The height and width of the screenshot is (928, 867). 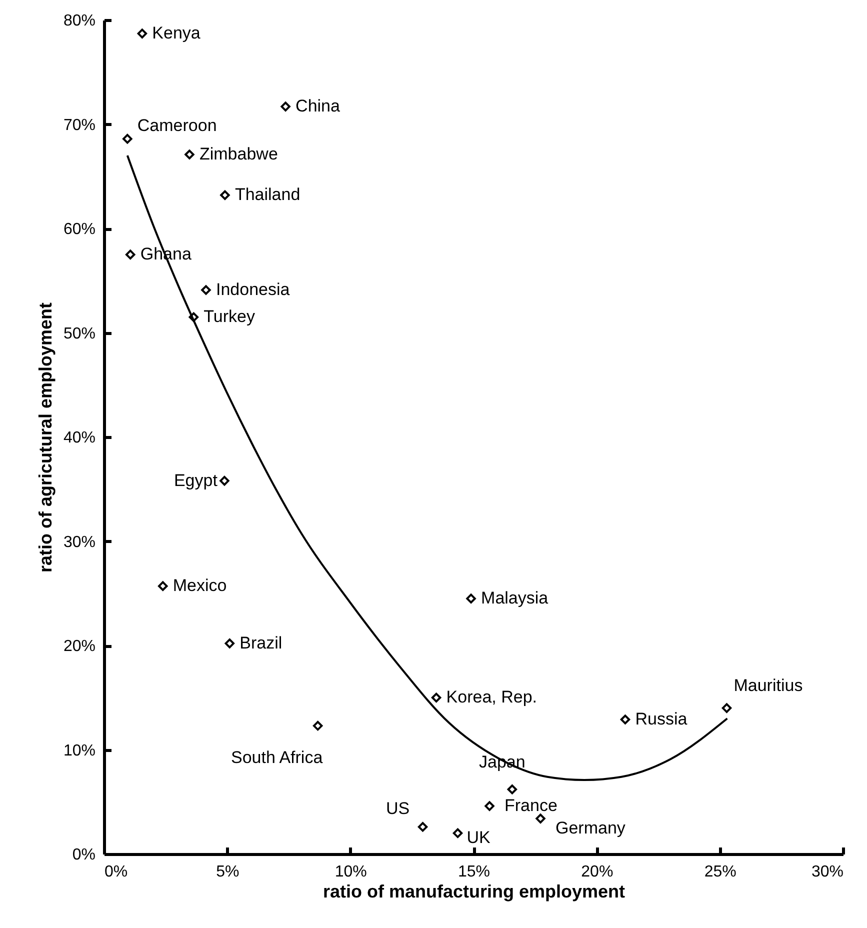 I want to click on series-label: US, so click(x=398, y=808).